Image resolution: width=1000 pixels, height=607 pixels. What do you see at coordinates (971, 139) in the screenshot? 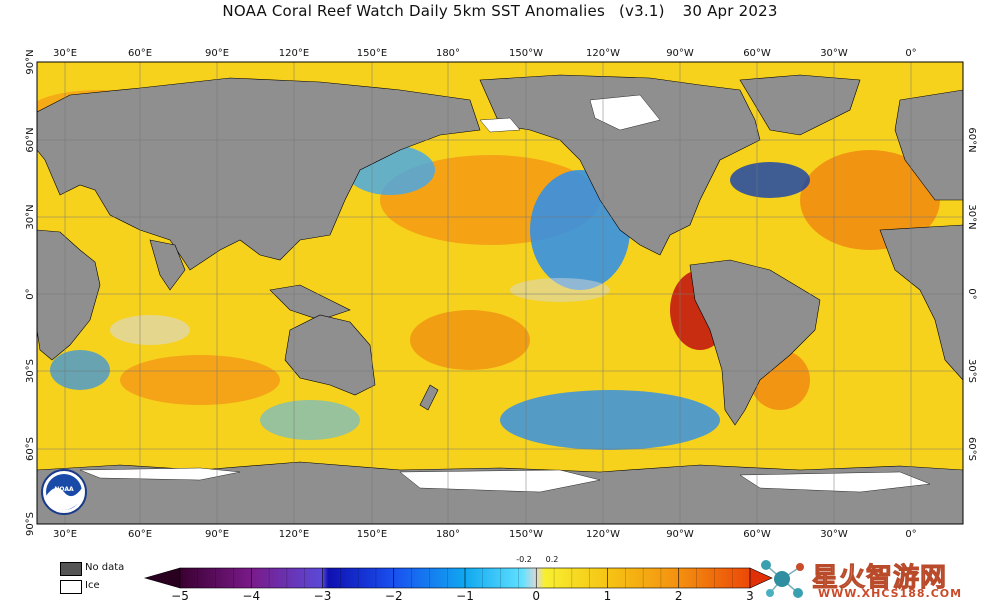
I see `right-lat-label: 60°N` at bounding box center [971, 139].